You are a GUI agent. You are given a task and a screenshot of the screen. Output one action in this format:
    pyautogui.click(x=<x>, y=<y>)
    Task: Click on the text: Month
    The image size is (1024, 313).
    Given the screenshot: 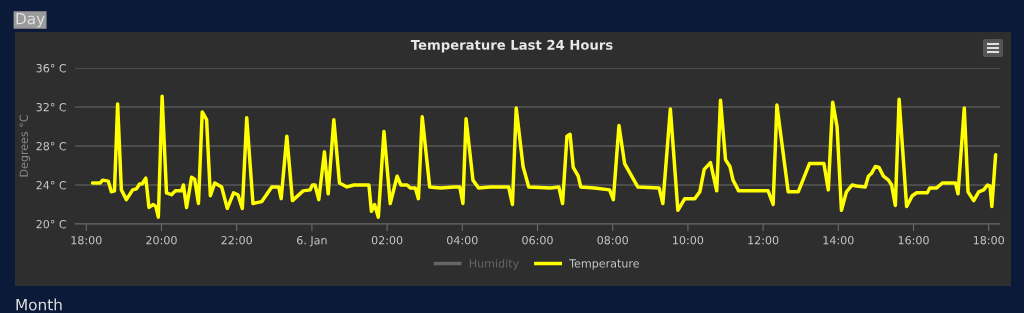 What is the action you would take?
    pyautogui.click(x=39, y=304)
    